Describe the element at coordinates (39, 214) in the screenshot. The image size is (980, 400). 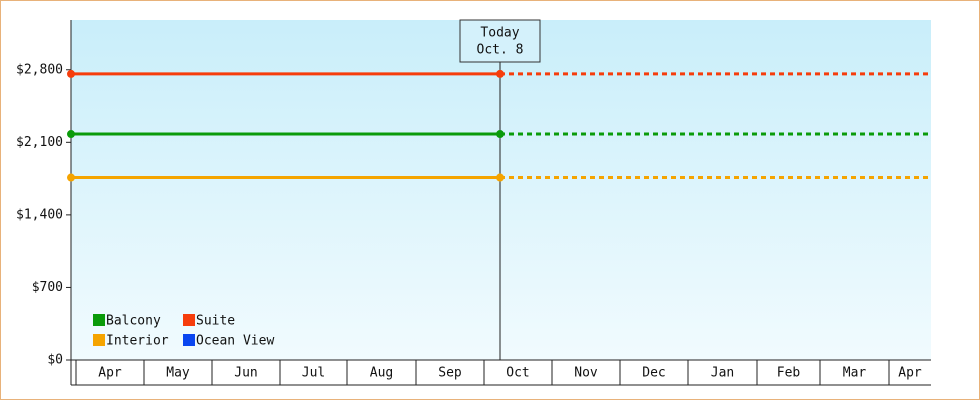
I see `y-tick-label: $1,400` at that location.